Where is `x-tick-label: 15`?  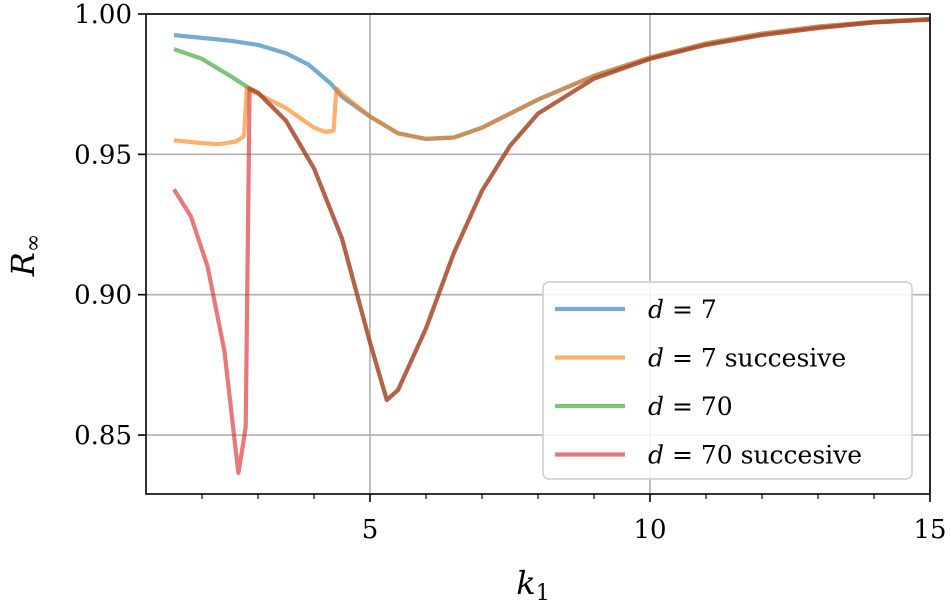 x-tick-label: 15 is located at coordinates (929, 530).